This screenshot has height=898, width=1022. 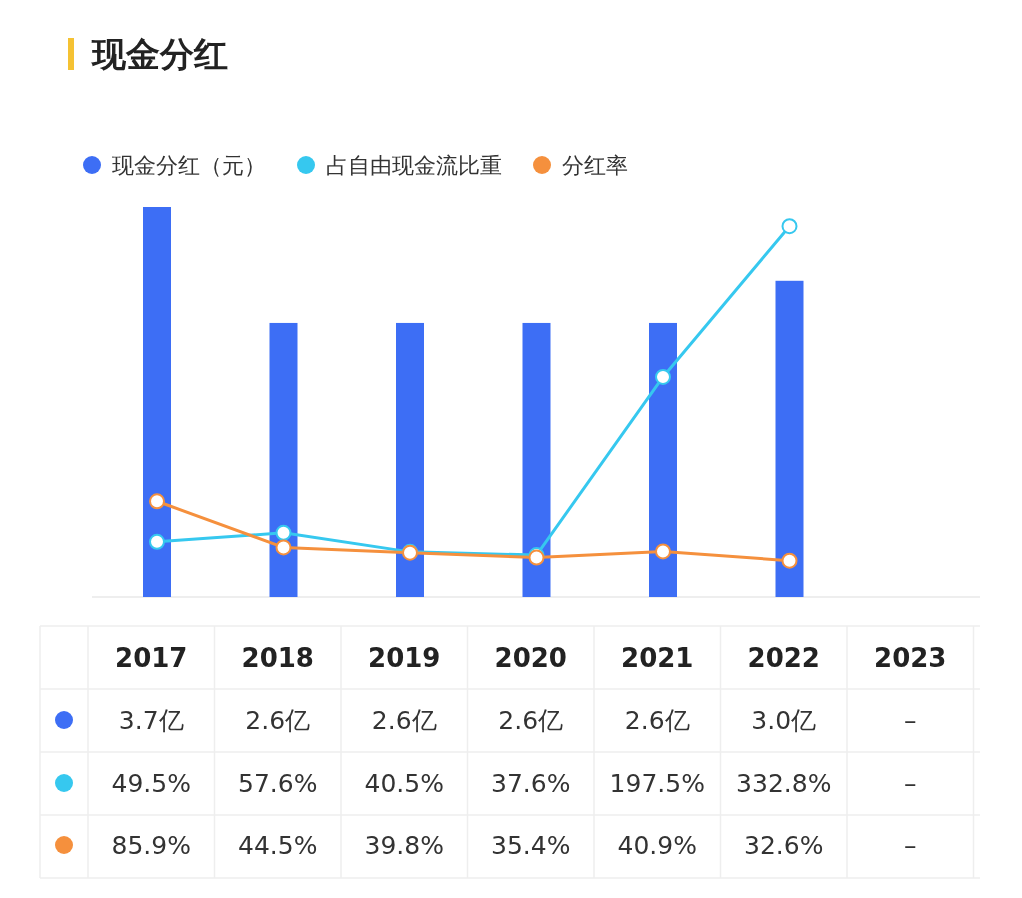 What do you see at coordinates (278, 783) in the screenshot?
I see `data-label: 57.6%` at bounding box center [278, 783].